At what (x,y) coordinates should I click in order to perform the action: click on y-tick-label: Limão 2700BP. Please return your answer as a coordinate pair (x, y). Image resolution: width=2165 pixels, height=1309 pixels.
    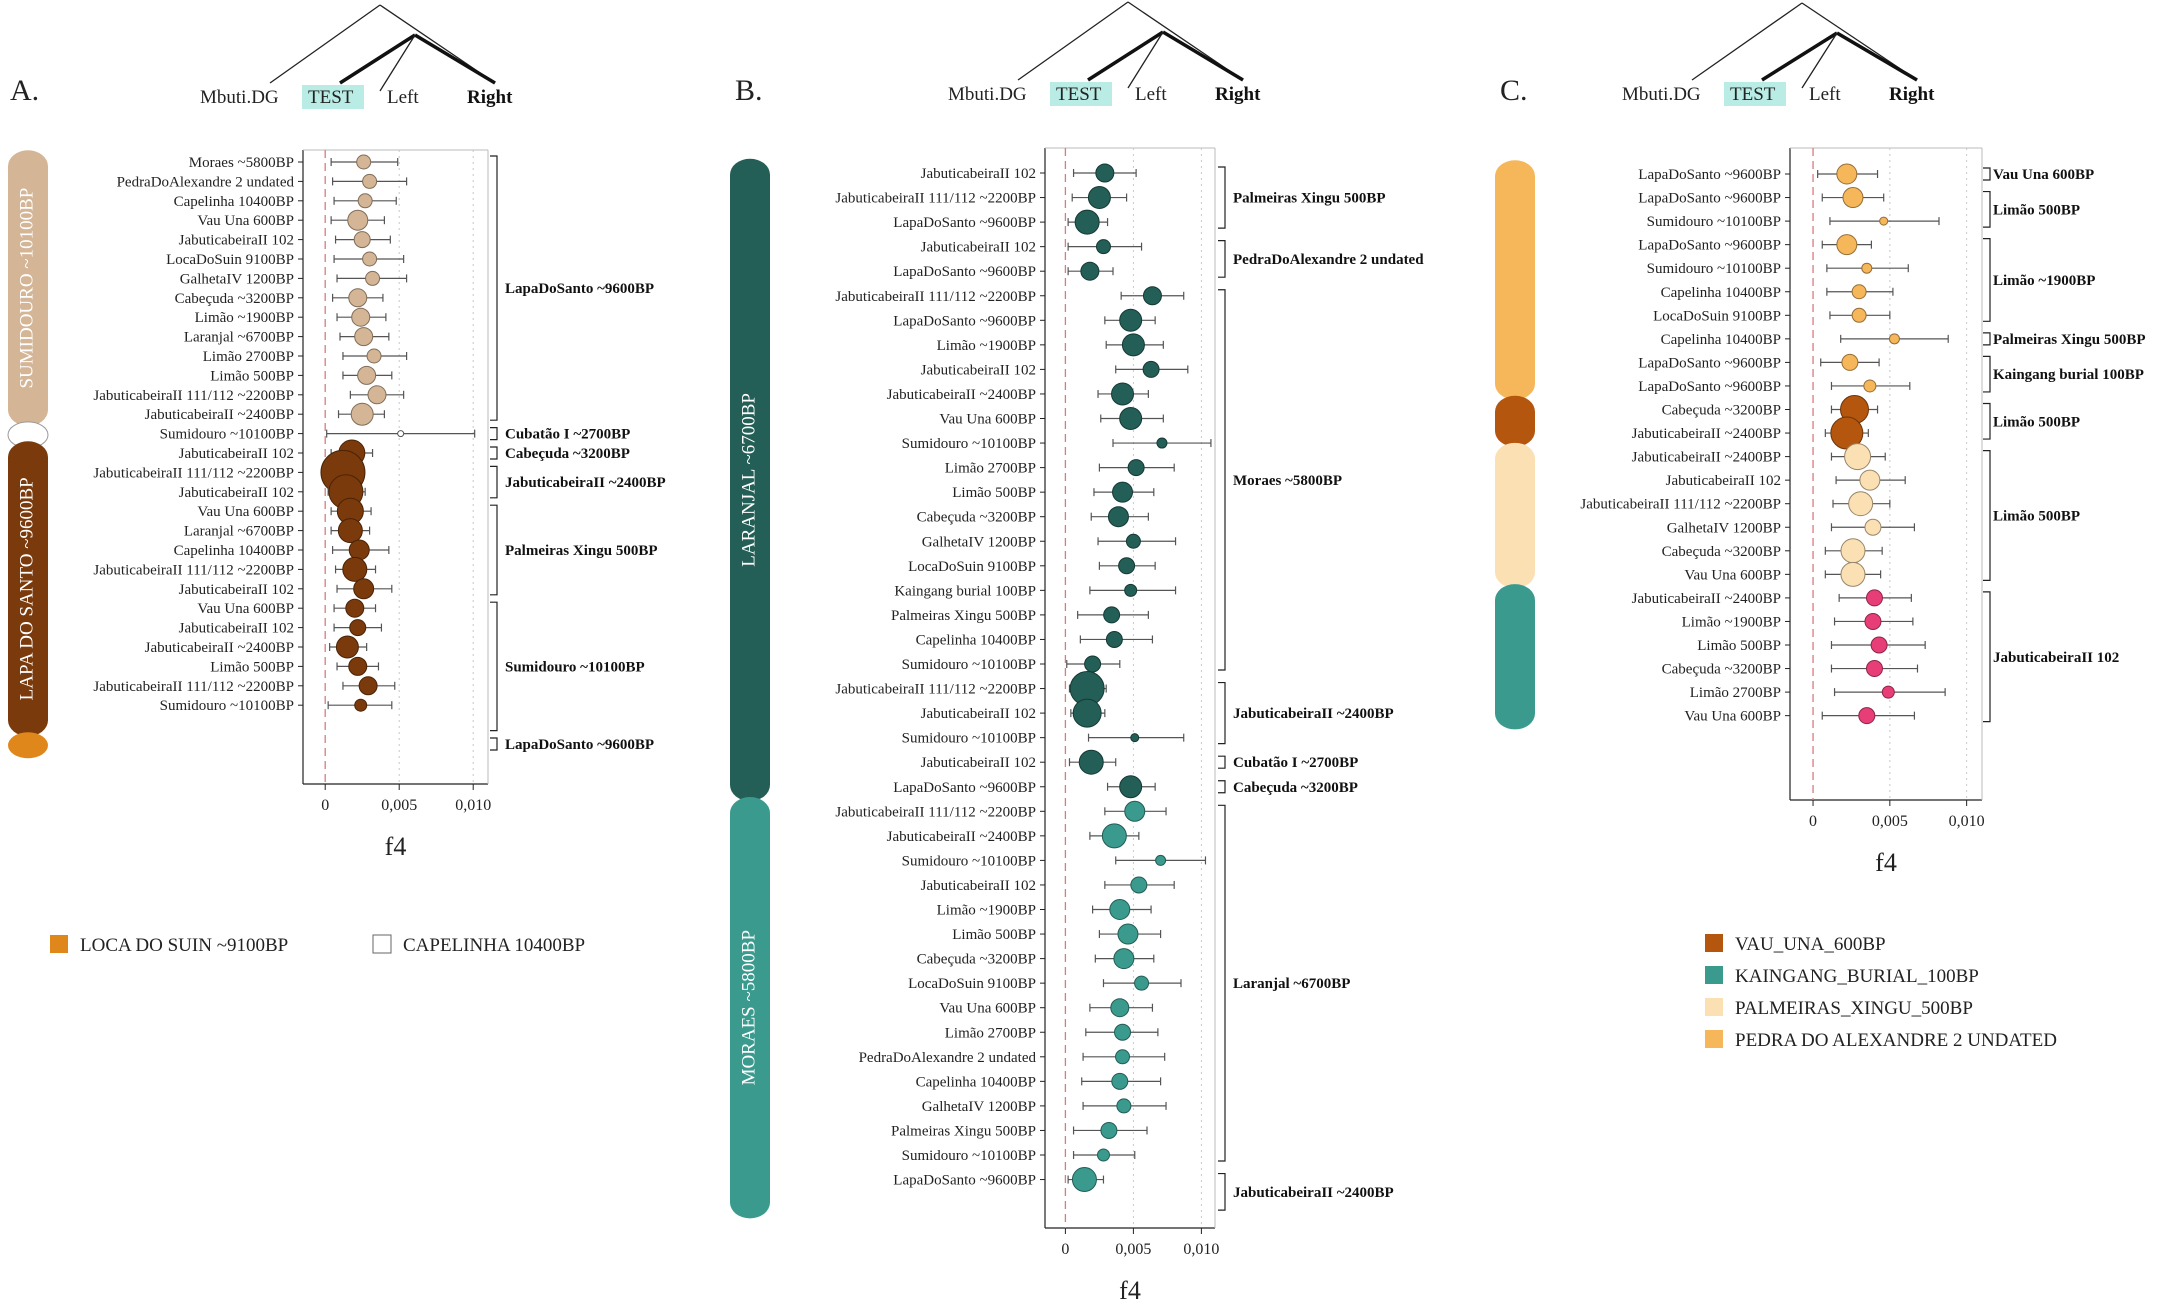
    Looking at the image, I should click on (990, 469).